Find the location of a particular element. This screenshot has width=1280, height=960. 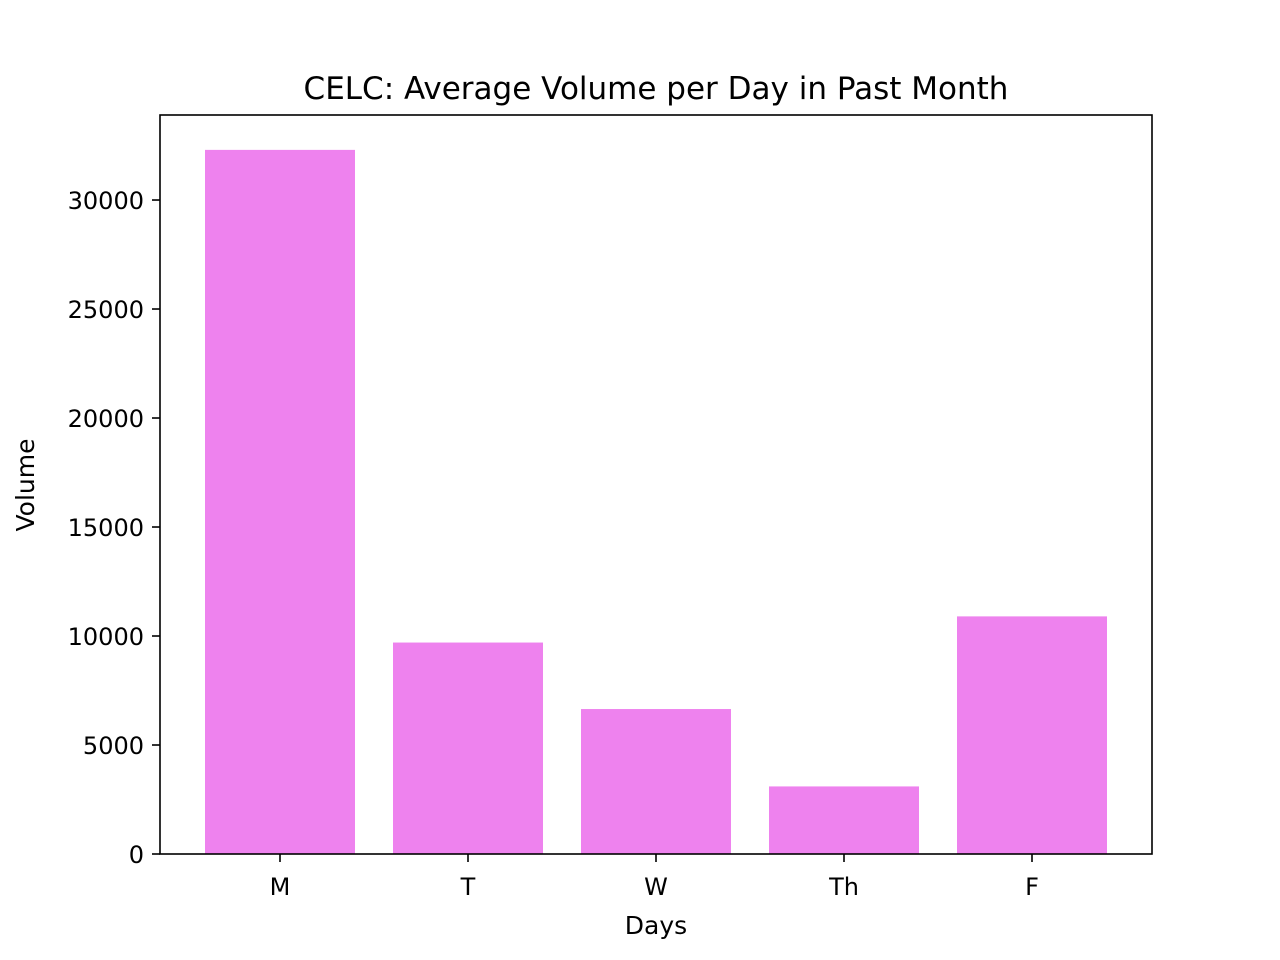

y-tick-label: 15000 is located at coordinates (106, 528).